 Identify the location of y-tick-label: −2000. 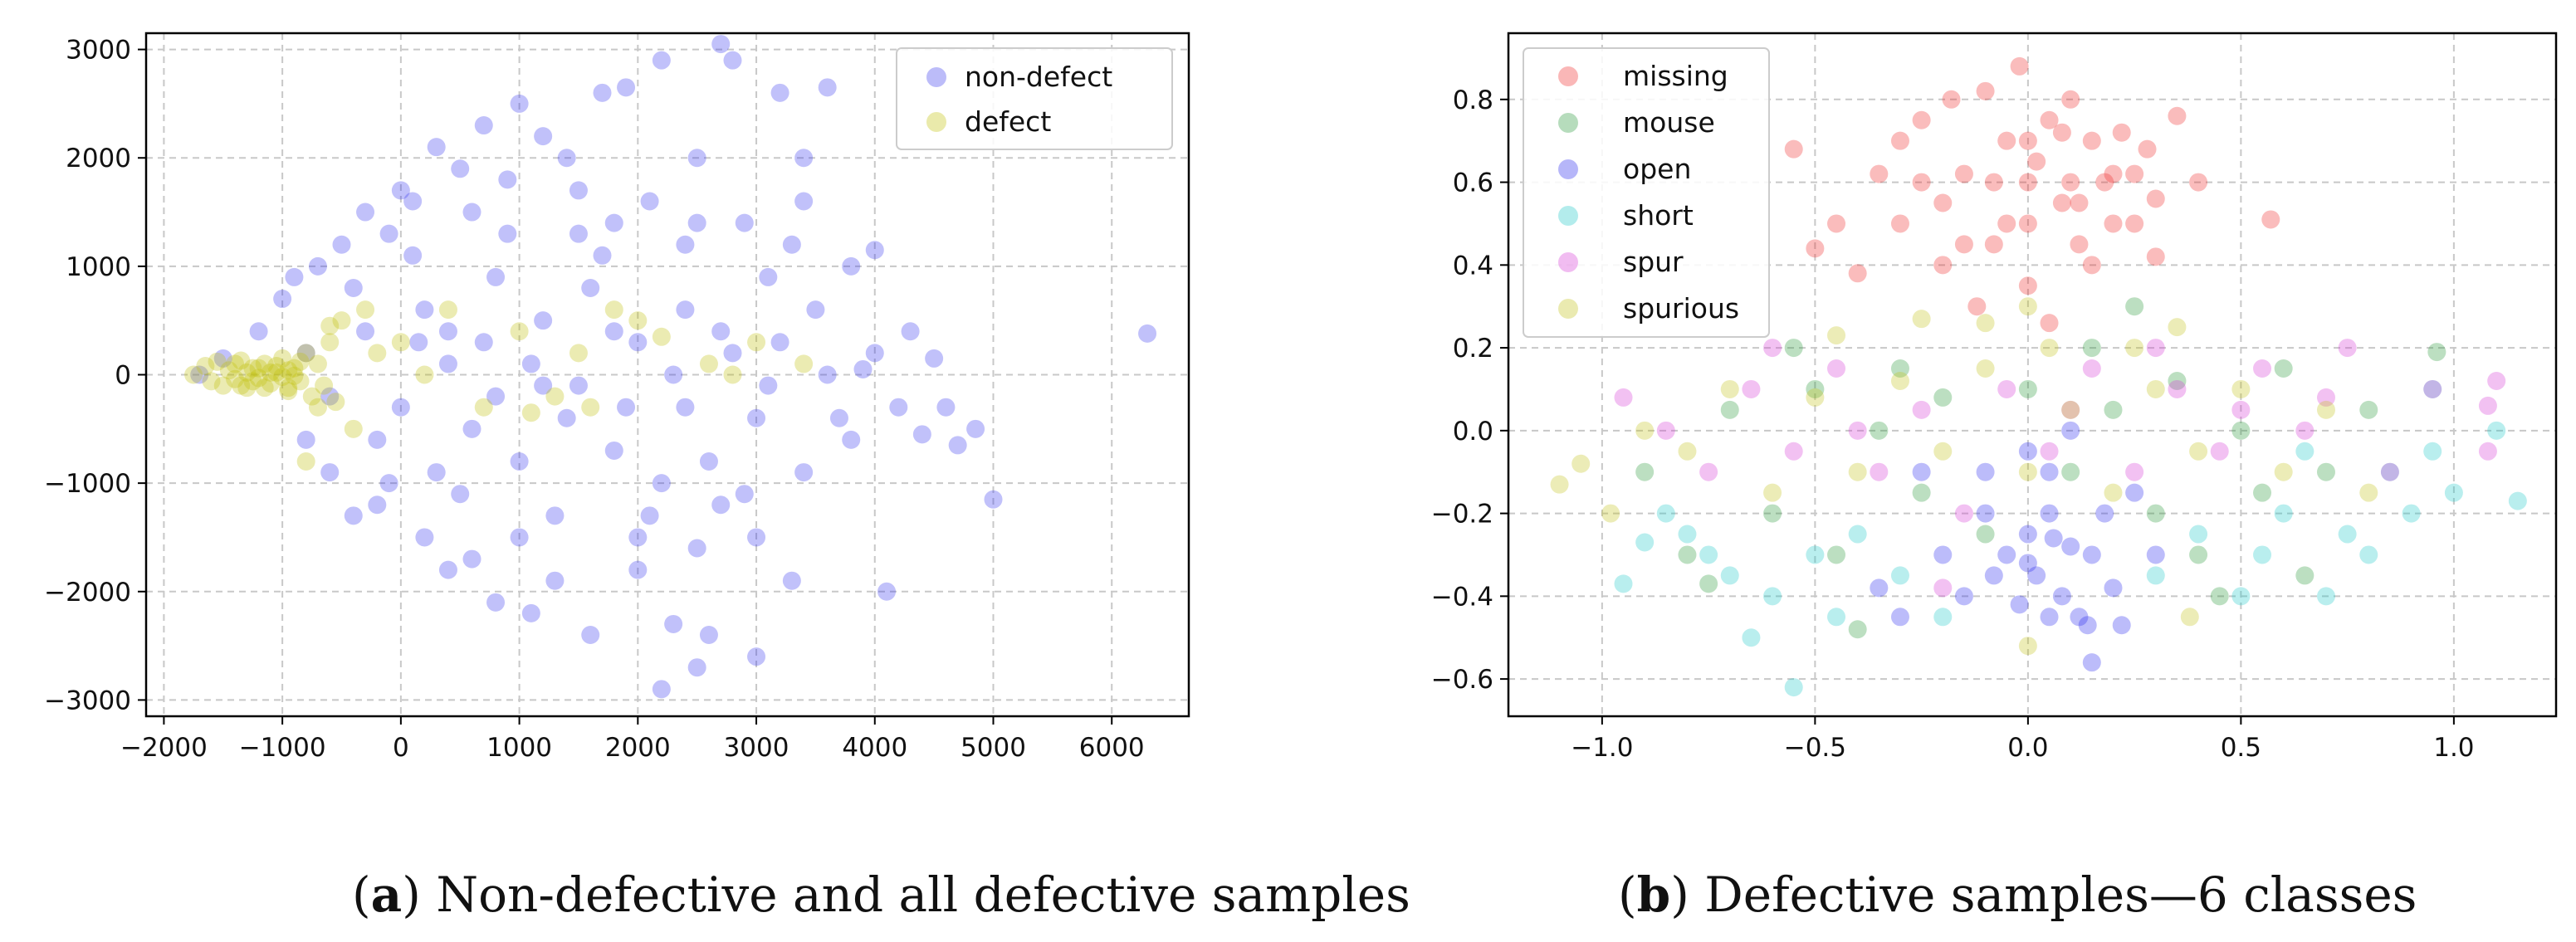
(87, 593).